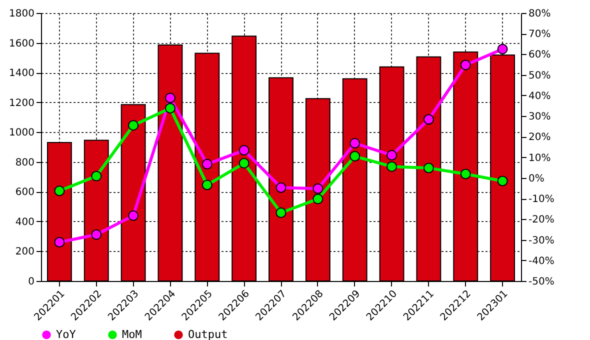 The height and width of the screenshot is (340, 590). What do you see at coordinates (541, 261) in the screenshot?
I see `y2-tick-label: -40%` at bounding box center [541, 261].